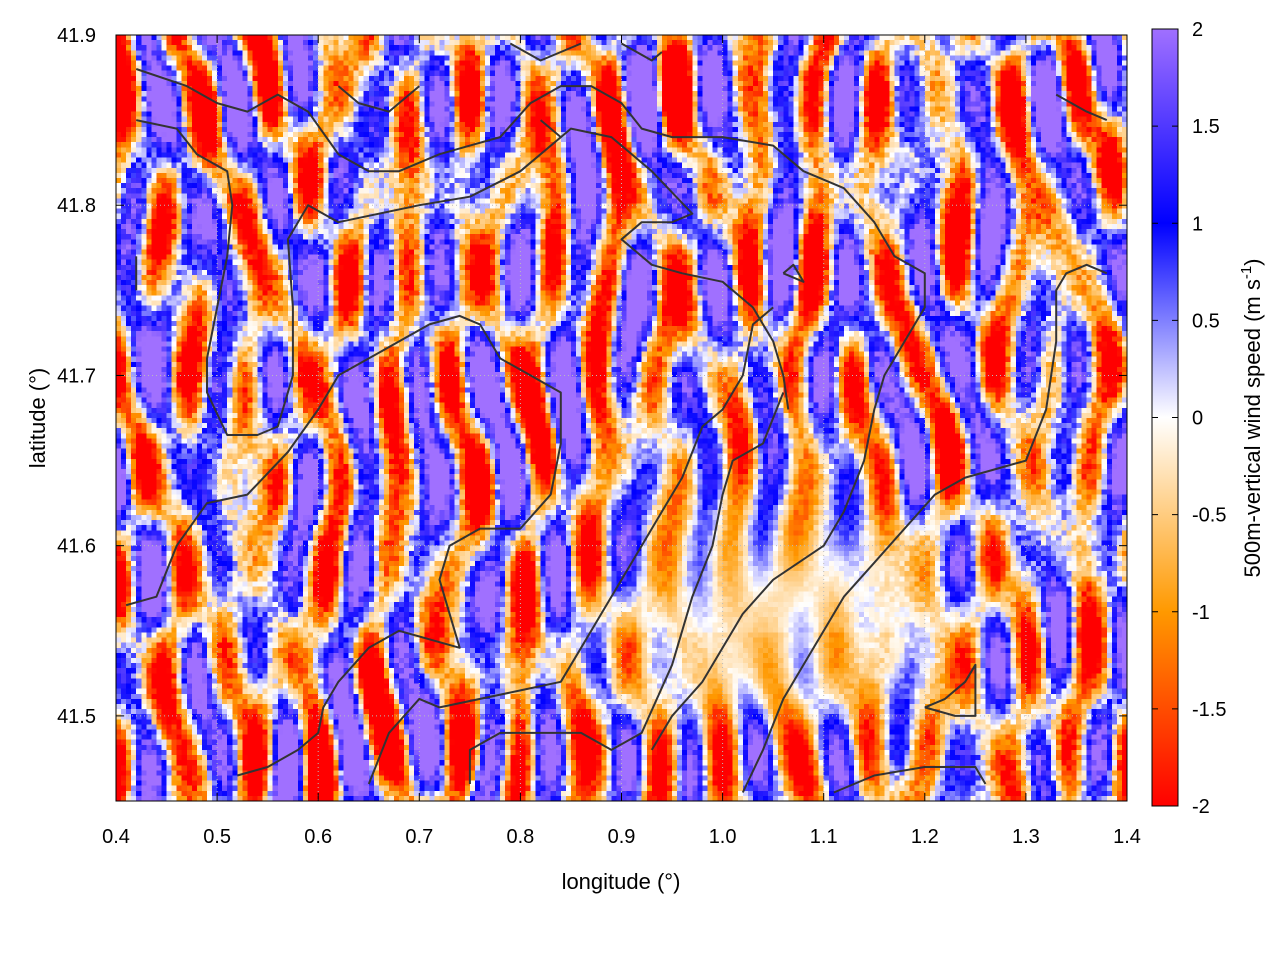 The height and width of the screenshot is (965, 1280). I want to click on x-tick-label: 0.6, so click(318, 837).